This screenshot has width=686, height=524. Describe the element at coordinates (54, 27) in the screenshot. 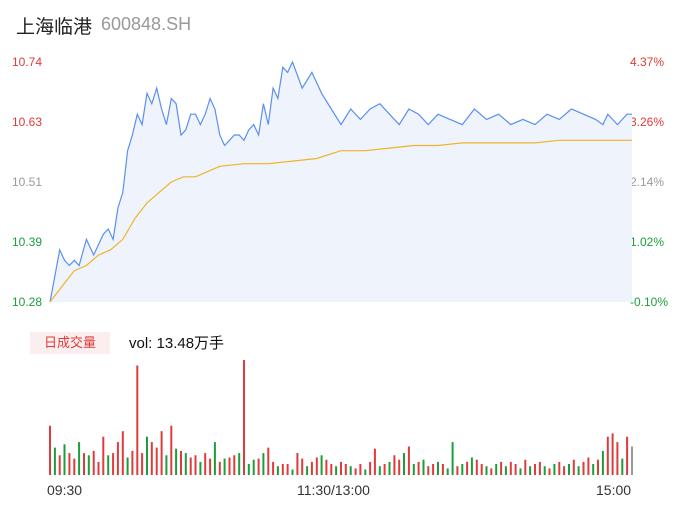

I see `stock-name: 上海临港` at that location.